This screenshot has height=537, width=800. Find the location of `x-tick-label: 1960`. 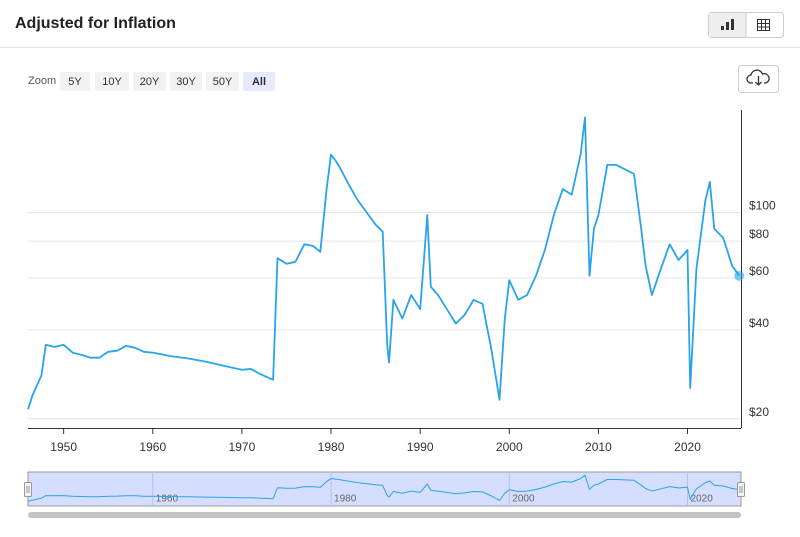

x-tick-label: 1960 is located at coordinates (152, 447).